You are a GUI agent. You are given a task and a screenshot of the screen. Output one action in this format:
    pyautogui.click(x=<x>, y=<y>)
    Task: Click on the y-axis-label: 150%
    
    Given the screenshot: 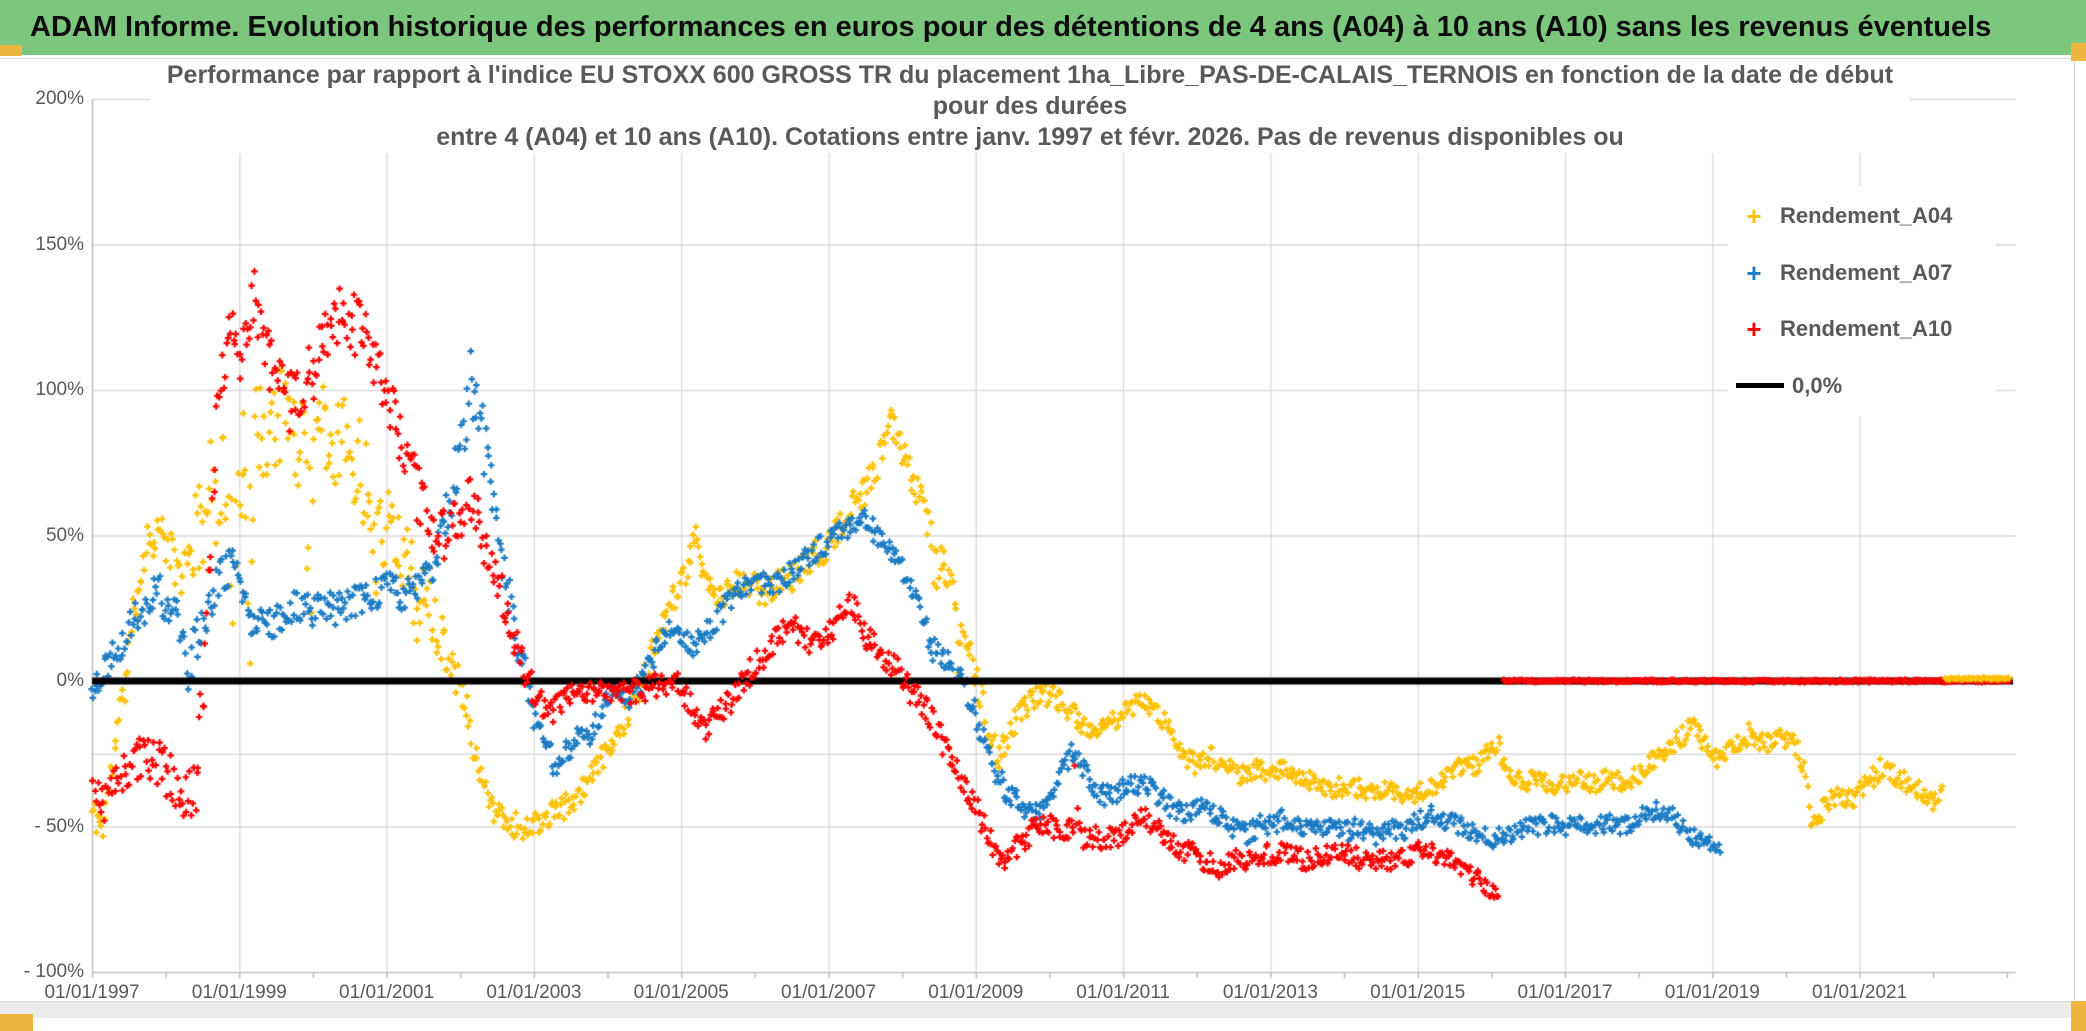 What is the action you would take?
    pyautogui.click(x=59, y=244)
    